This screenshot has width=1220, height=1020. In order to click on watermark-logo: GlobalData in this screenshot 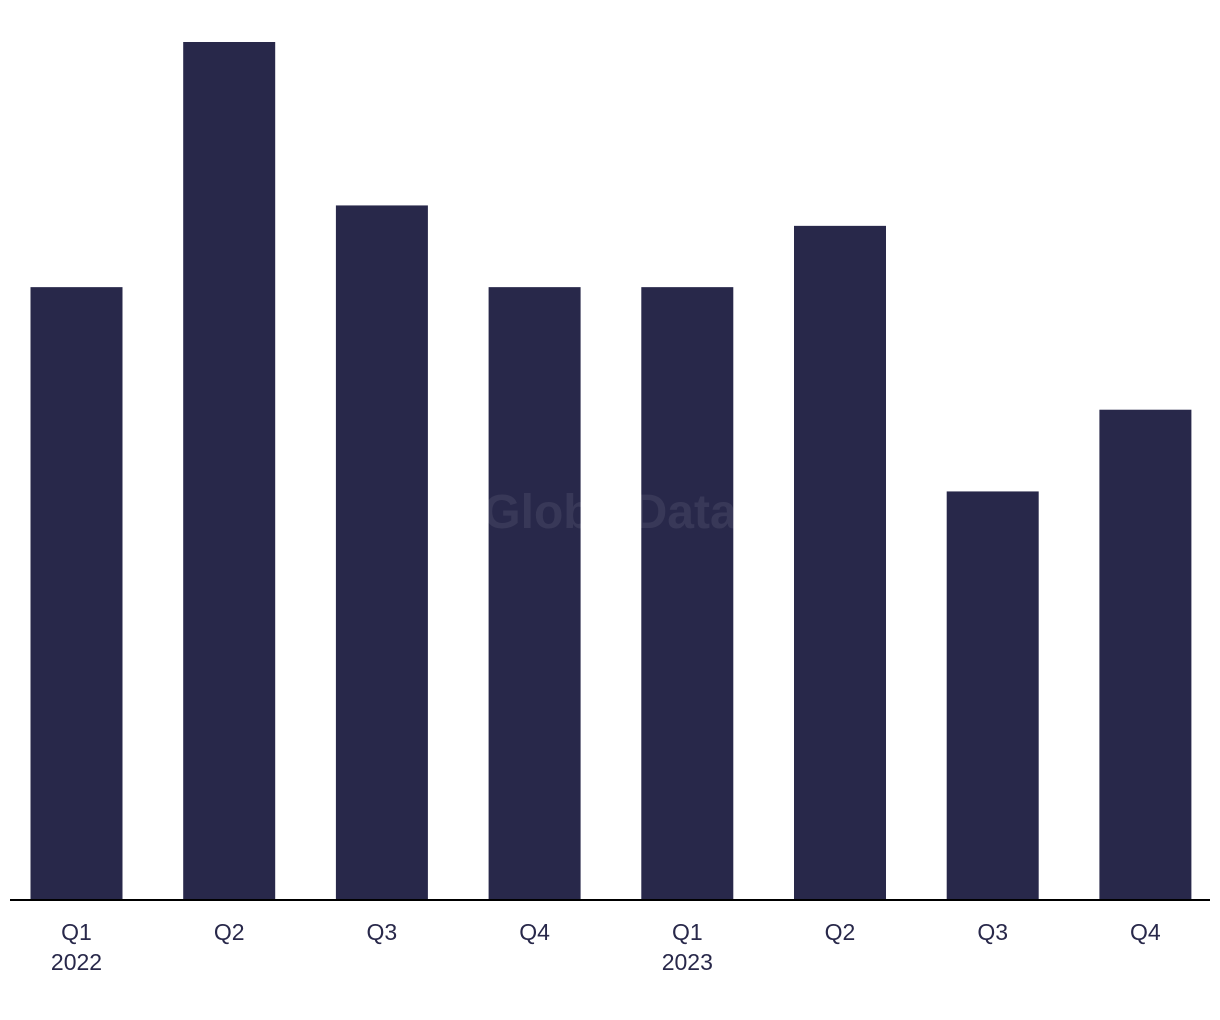, I will do `click(610, 512)`.